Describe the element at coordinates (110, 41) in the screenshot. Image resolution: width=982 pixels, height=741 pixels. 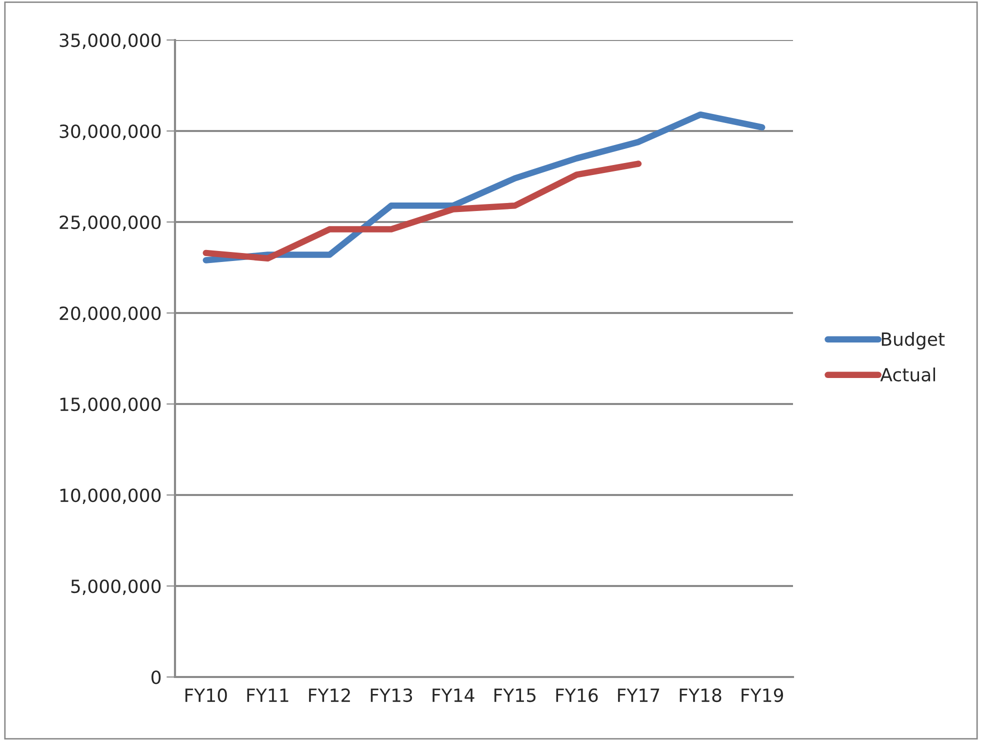
I see `y-tick-label: 35,000,000` at that location.